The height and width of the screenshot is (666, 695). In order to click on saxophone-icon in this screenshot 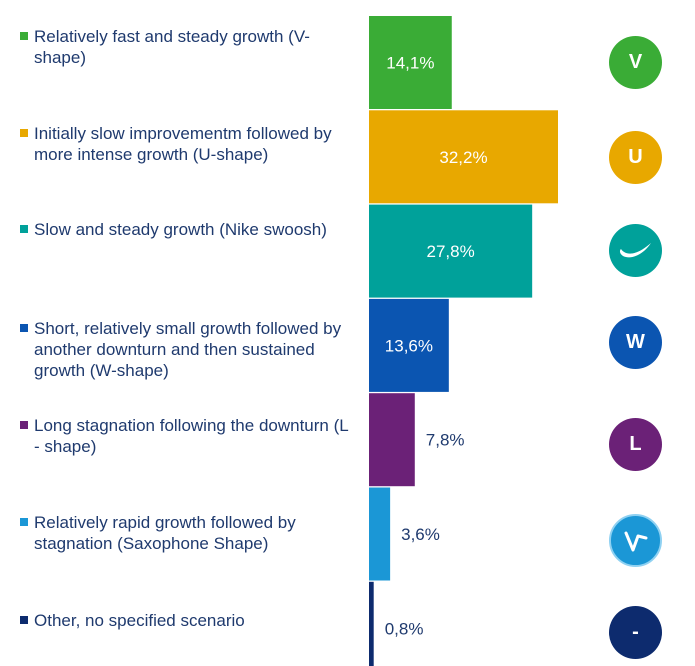, I will do `click(635, 540)`.